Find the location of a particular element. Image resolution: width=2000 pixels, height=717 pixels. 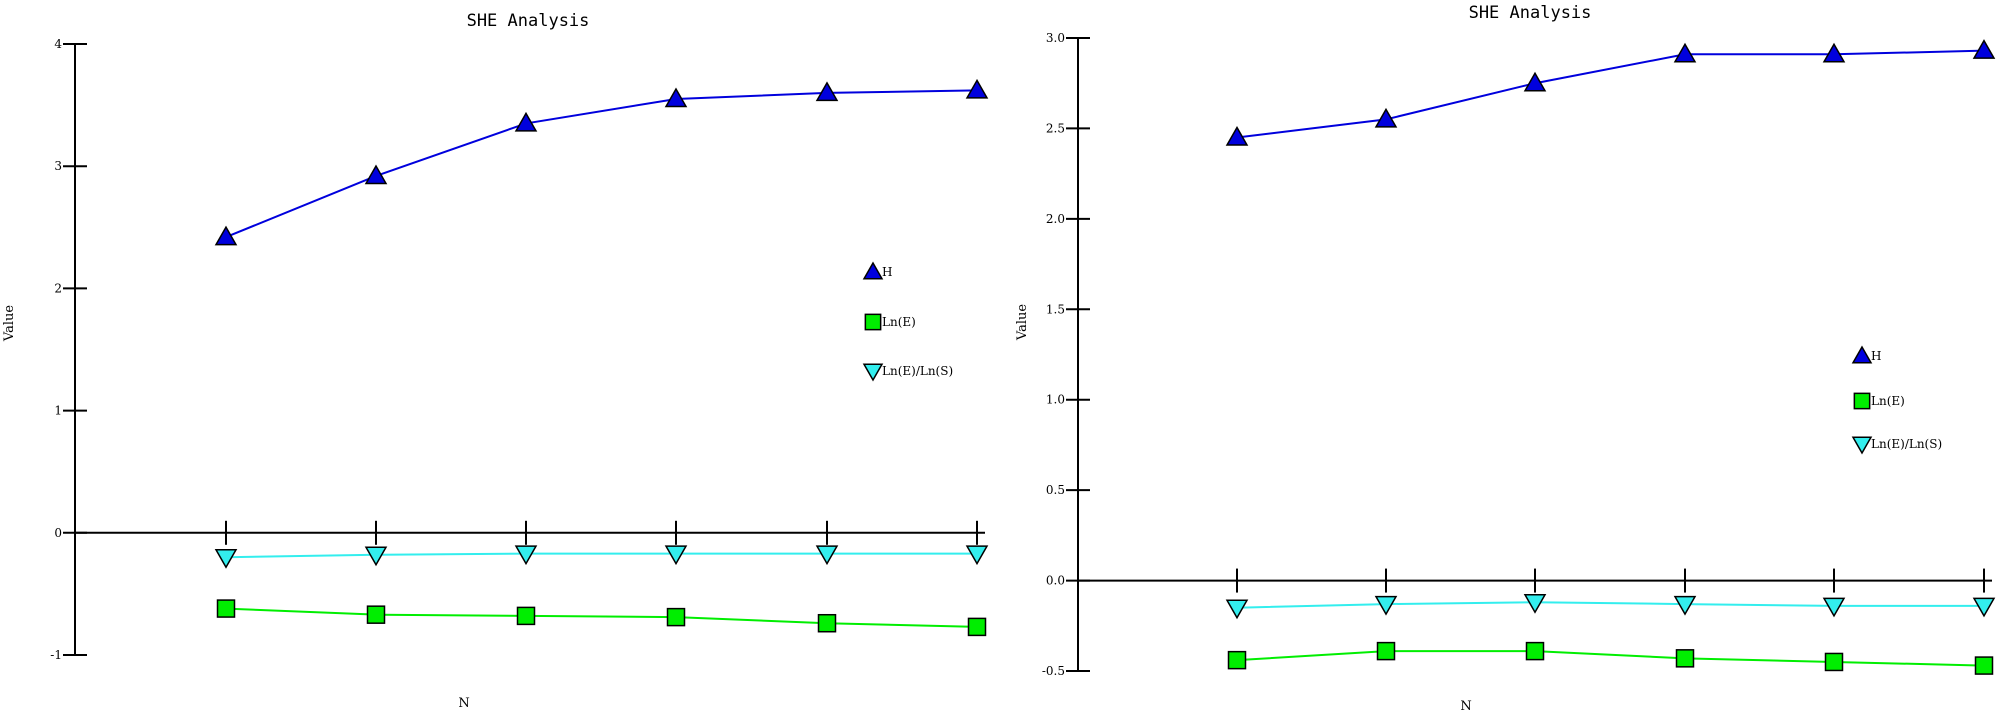

chart-2-y-tick-label: -0.5 is located at coordinates (1053, 671).